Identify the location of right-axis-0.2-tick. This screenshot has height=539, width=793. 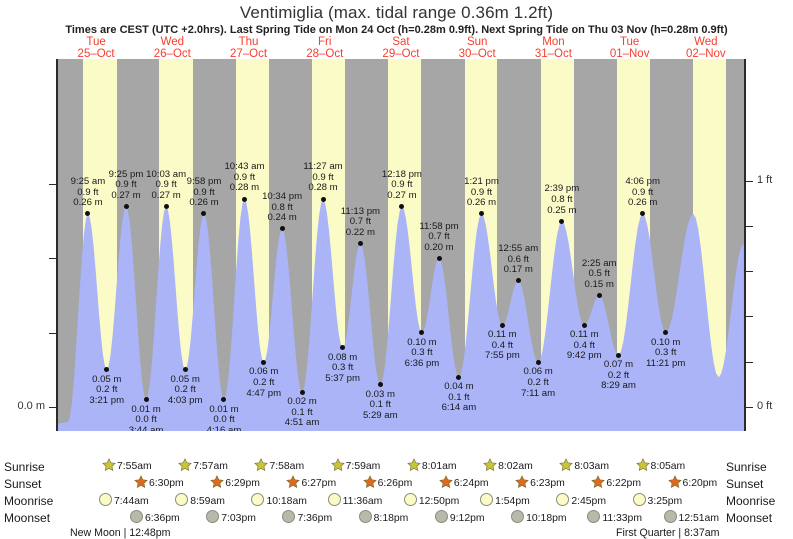
(749, 362).